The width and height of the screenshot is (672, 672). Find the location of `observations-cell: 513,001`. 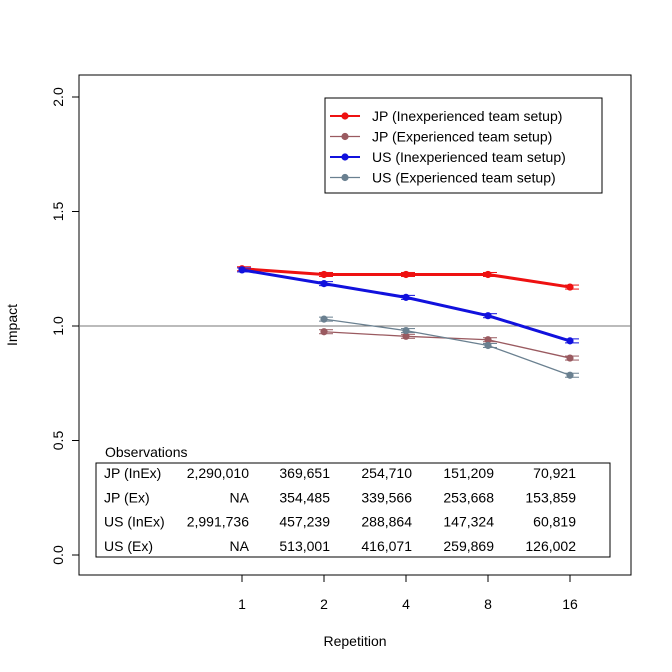

observations-cell: 513,001 is located at coordinates (304, 546).